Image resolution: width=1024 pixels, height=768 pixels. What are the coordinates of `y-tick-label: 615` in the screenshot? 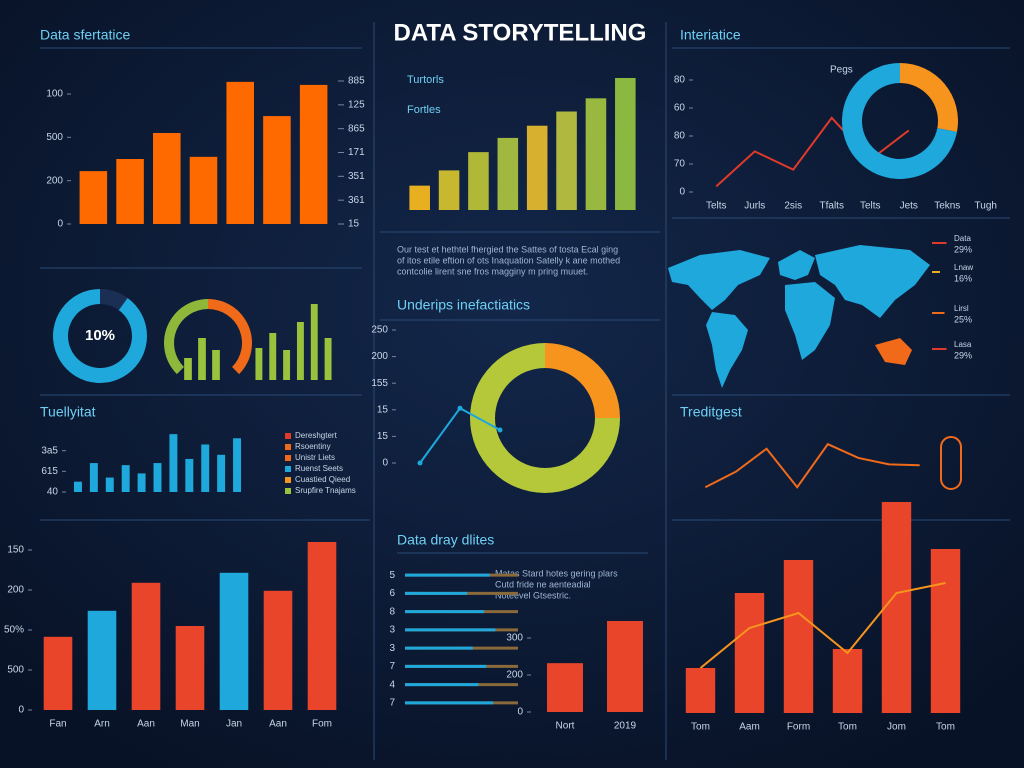 It's located at (49, 471).